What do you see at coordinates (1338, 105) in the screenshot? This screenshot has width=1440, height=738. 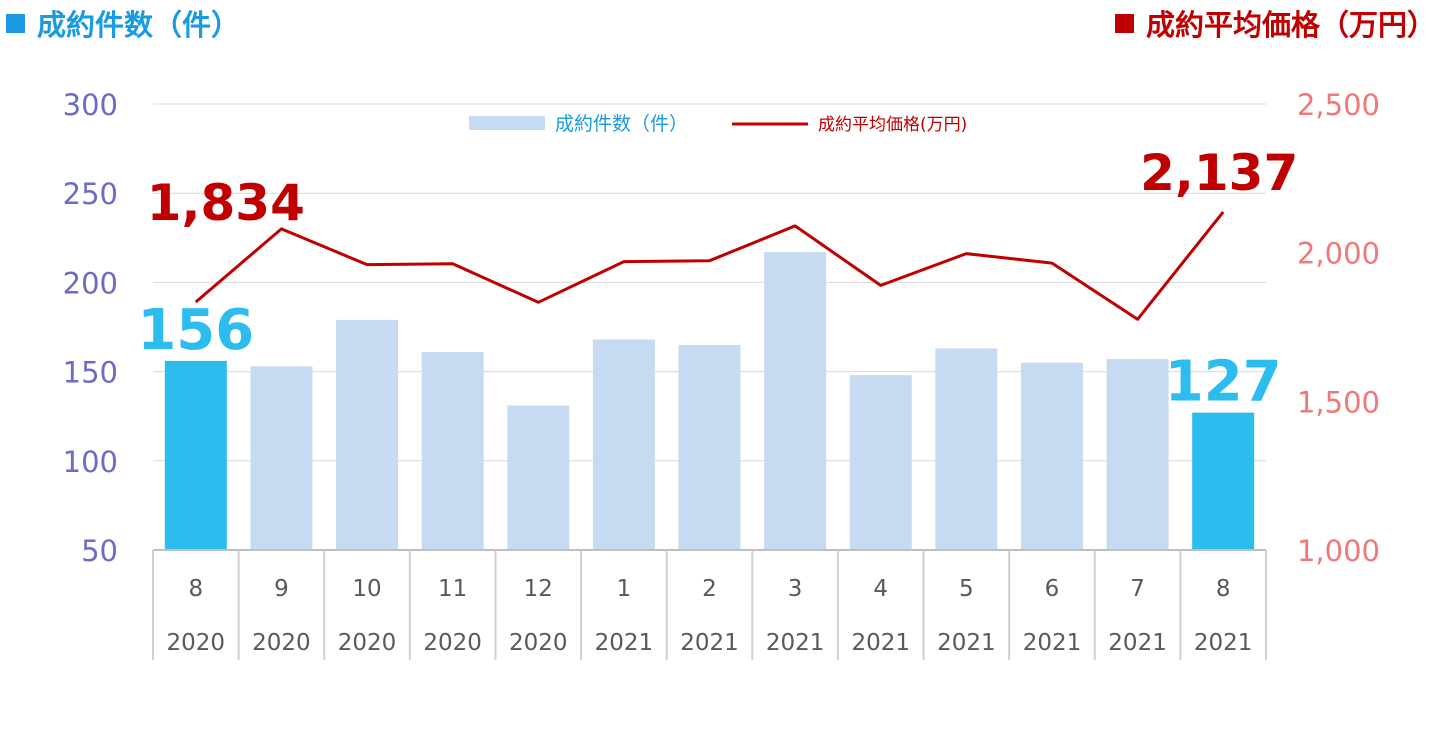 I see `right-axis-tick-label: 2,500` at bounding box center [1338, 105].